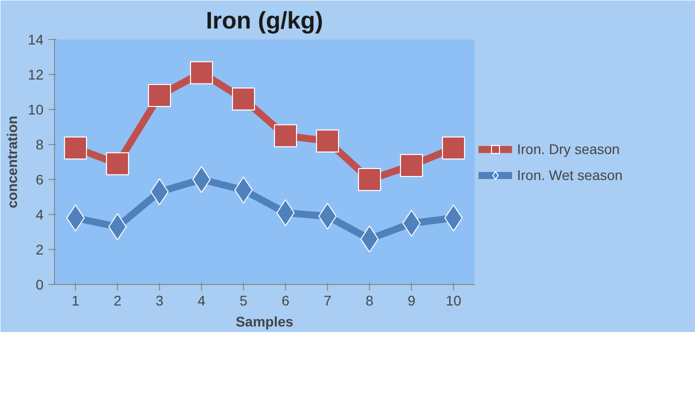  What do you see at coordinates (36, 74) in the screenshot?
I see `y-tick-label: 12` at bounding box center [36, 74].